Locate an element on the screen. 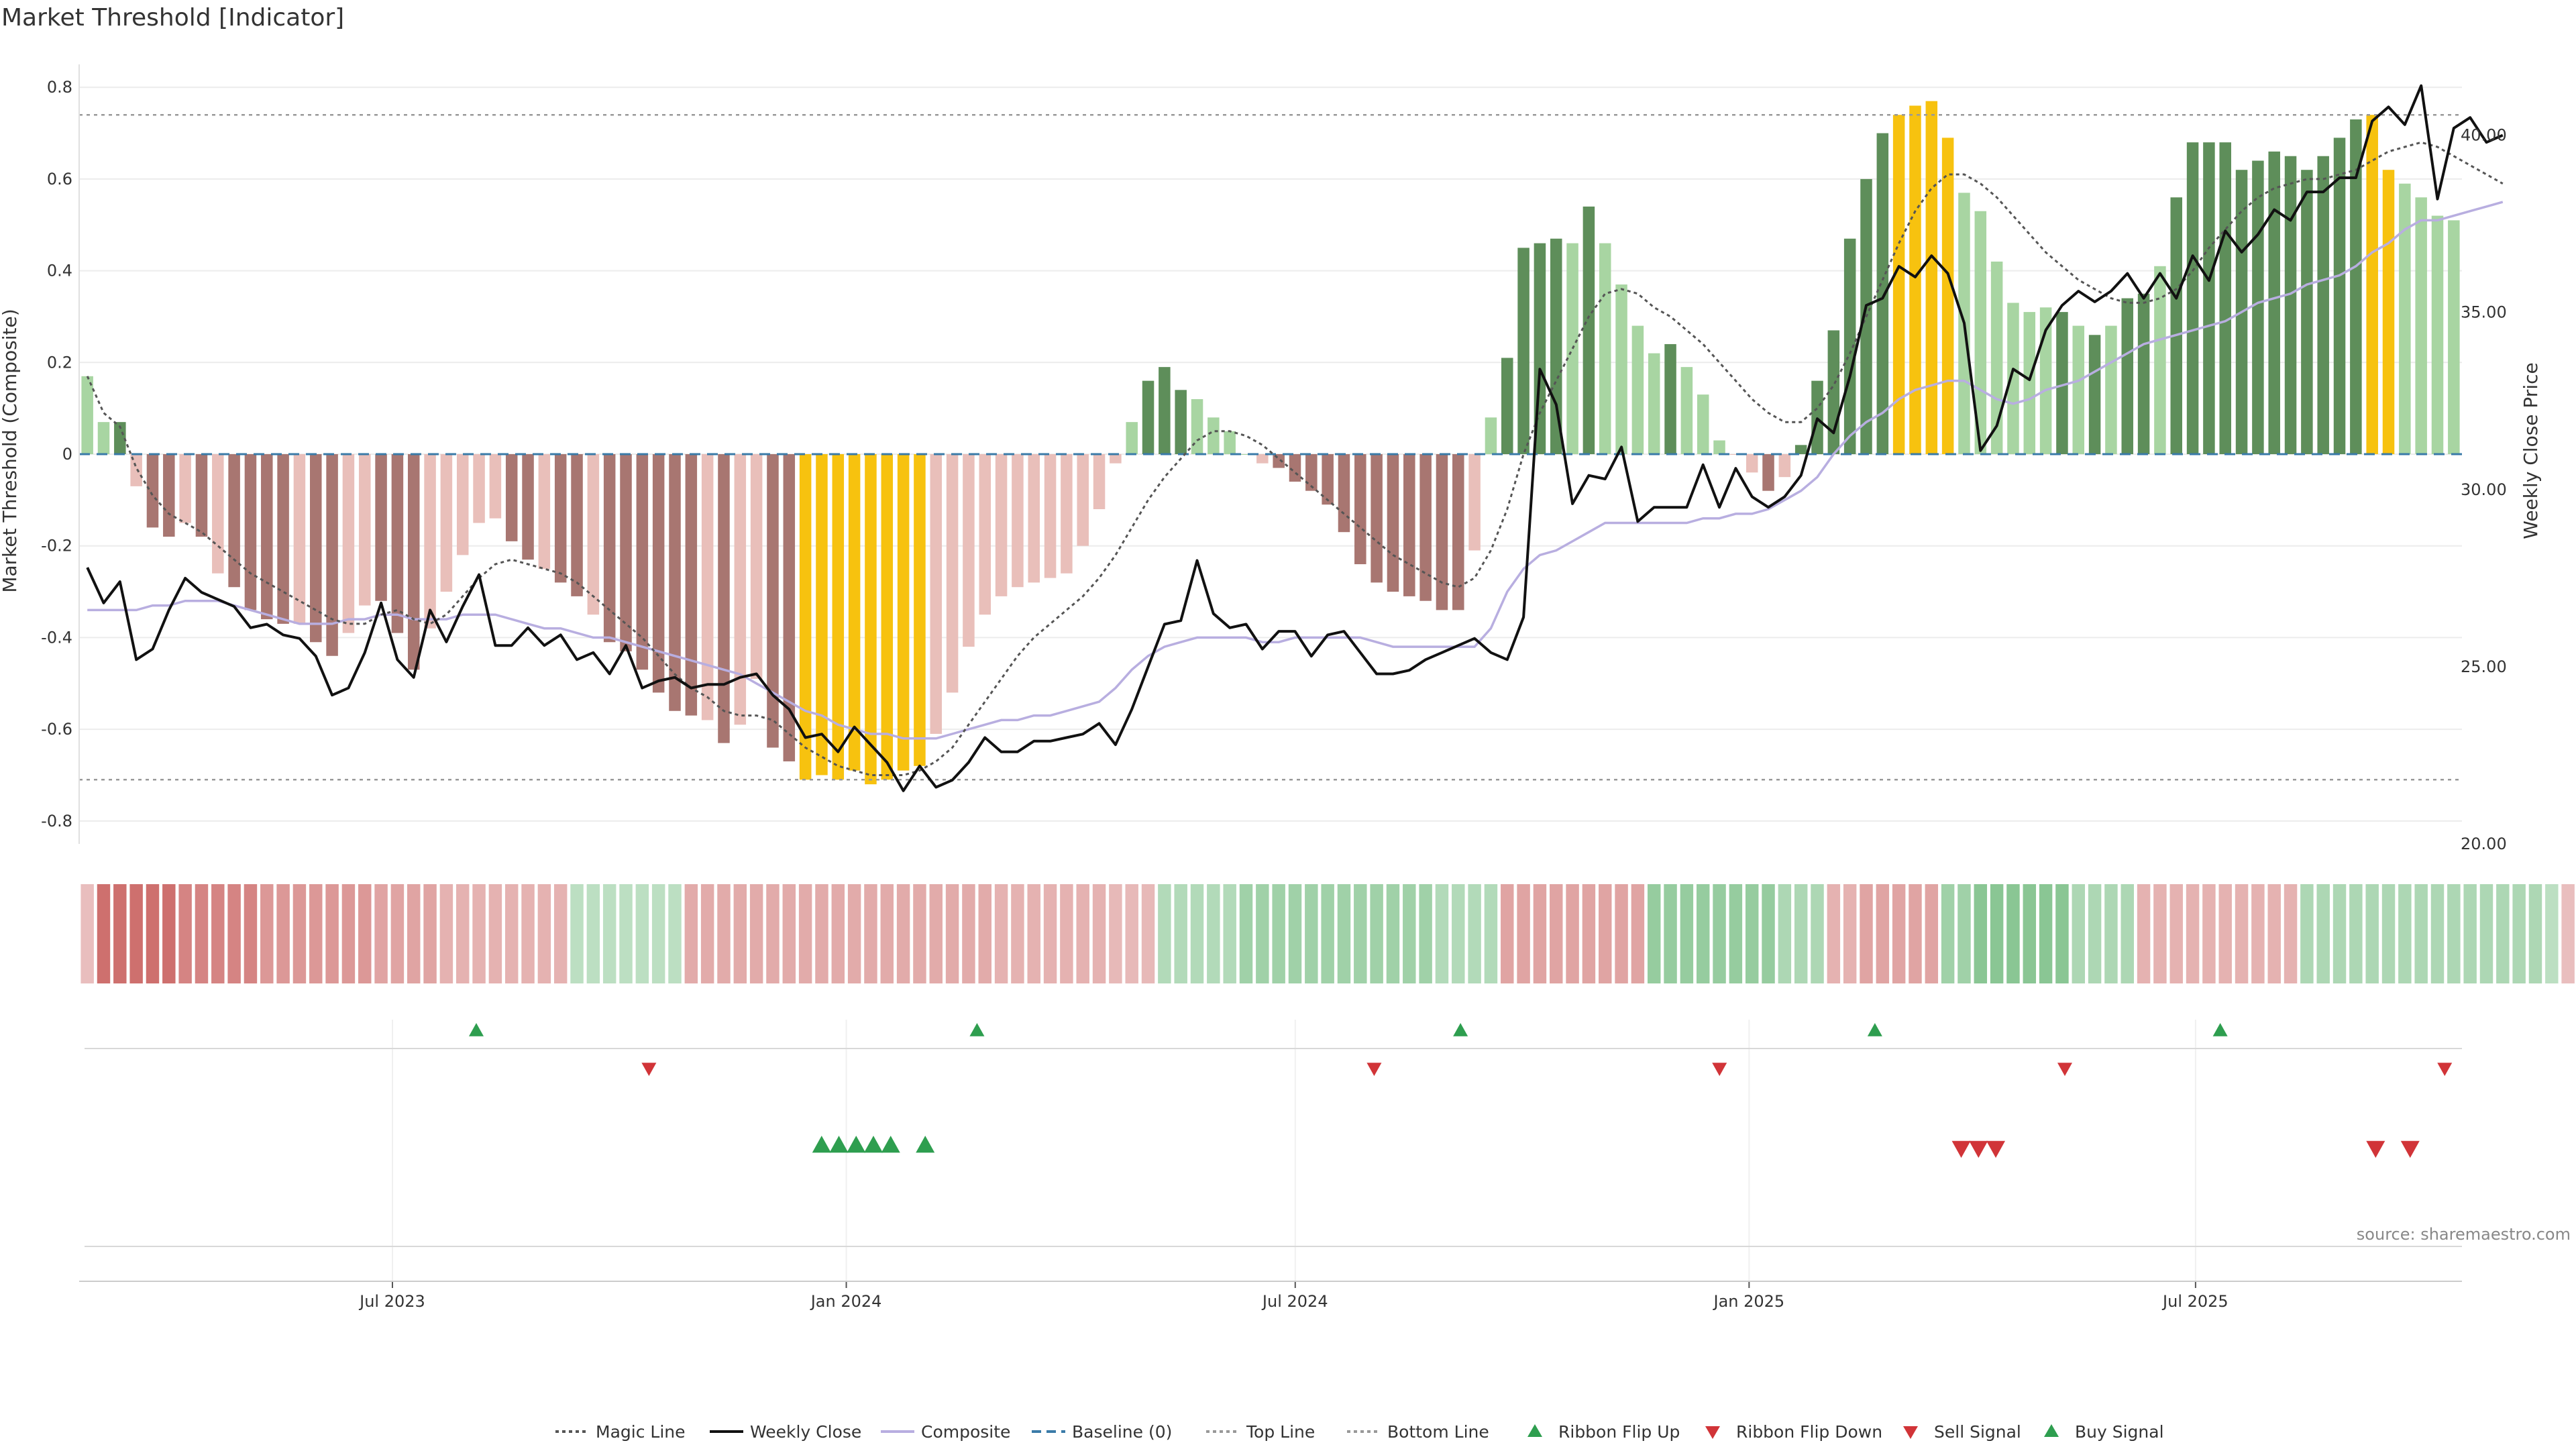 This screenshot has height=1449, width=2576. ribbon-flip-up-marker is located at coordinates (1460, 1029).